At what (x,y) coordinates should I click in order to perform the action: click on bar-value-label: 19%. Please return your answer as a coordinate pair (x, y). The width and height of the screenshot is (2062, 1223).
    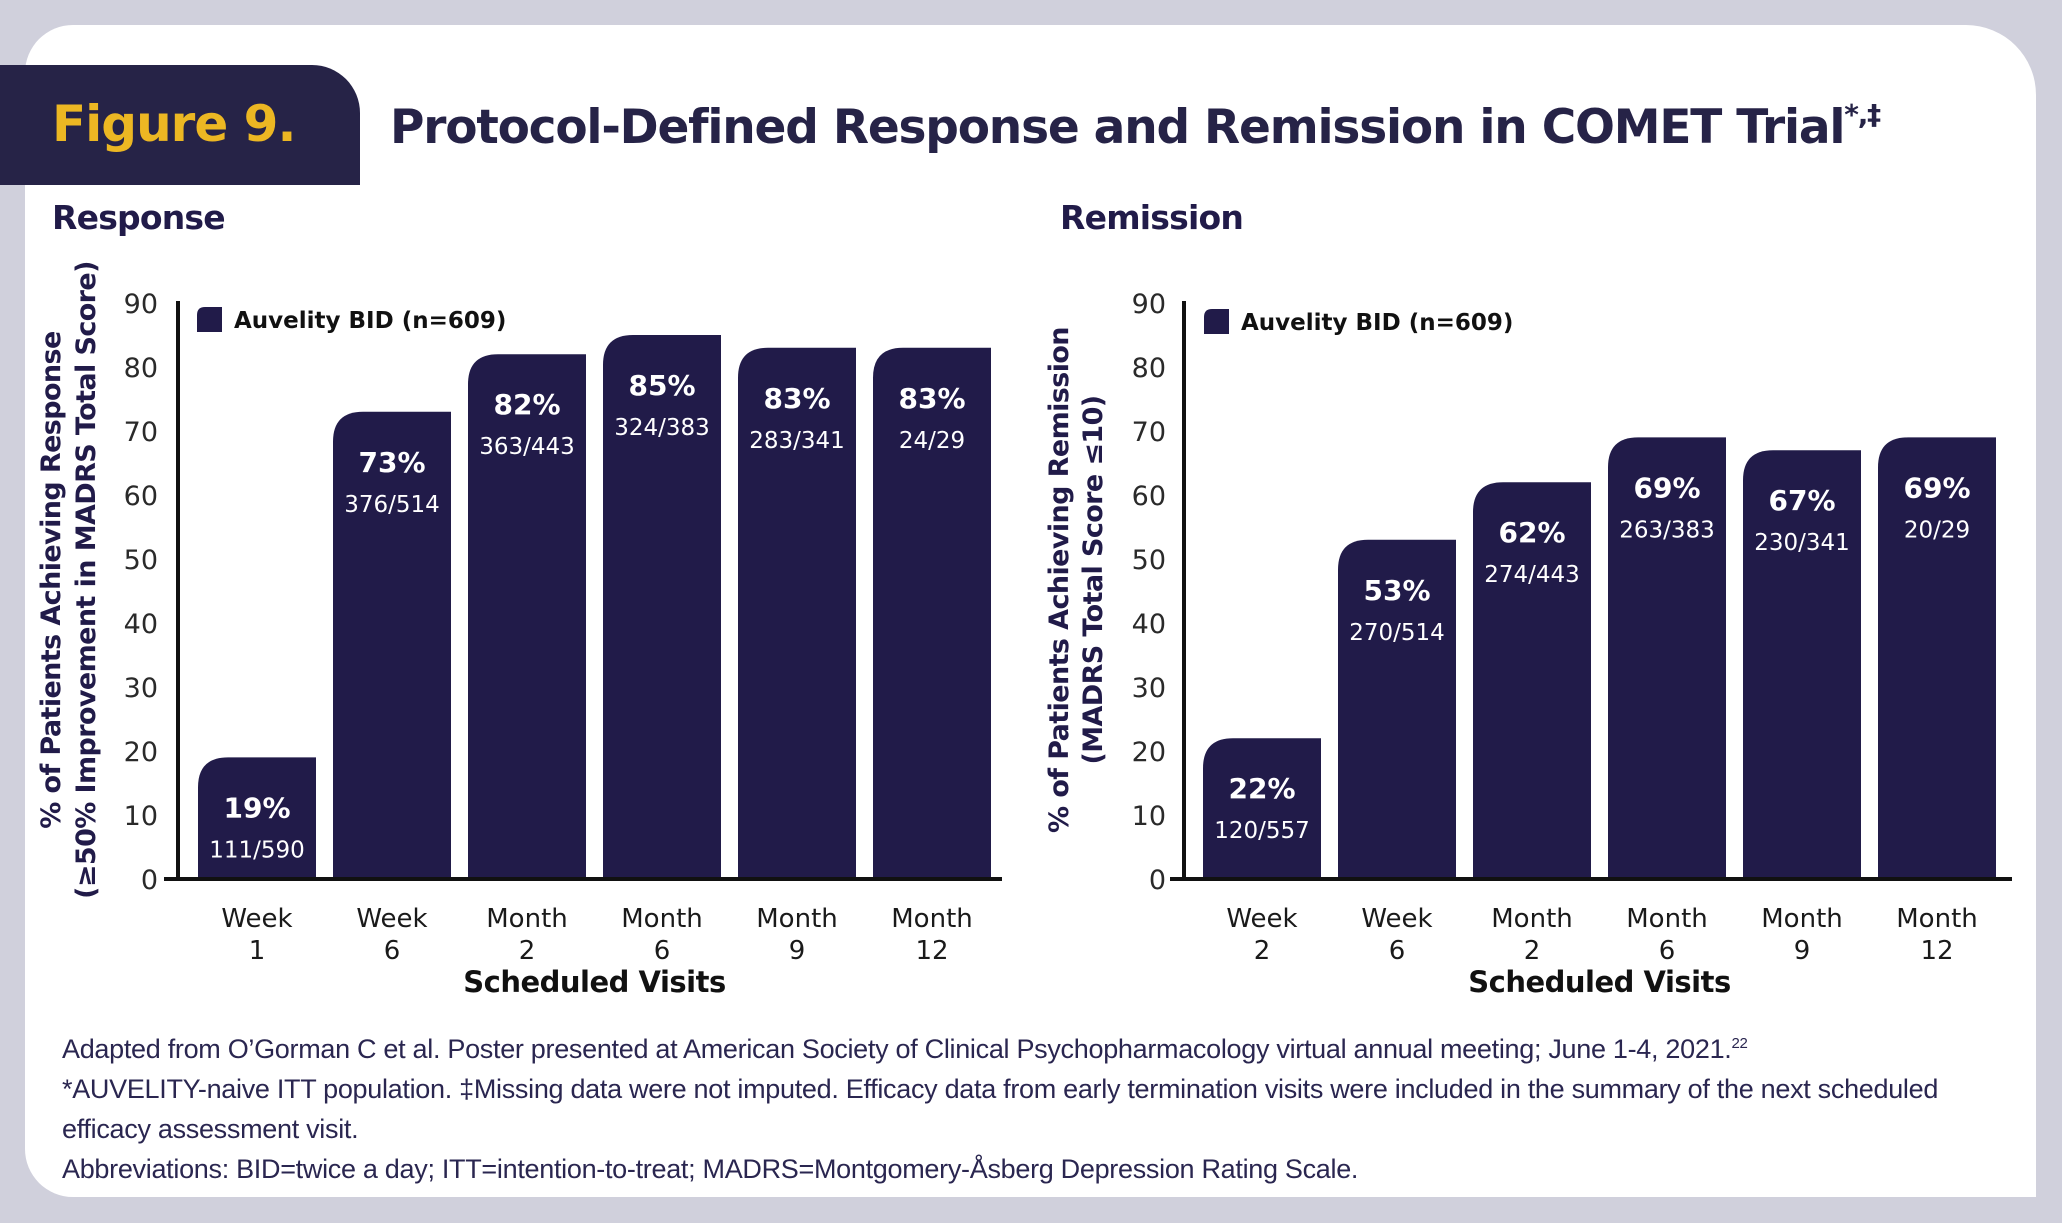
    Looking at the image, I should click on (256, 807).